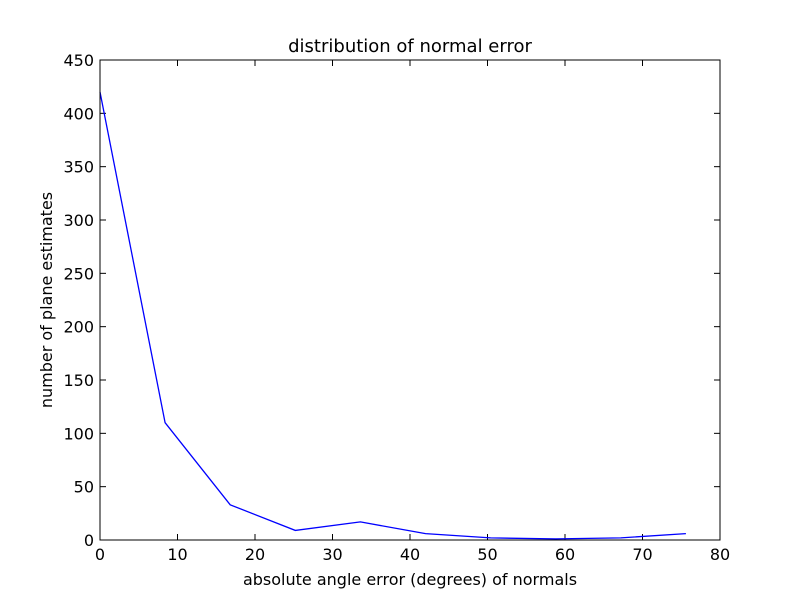 Image resolution: width=800 pixels, height=600 pixels. I want to click on x-tick-label: 40, so click(410, 554).